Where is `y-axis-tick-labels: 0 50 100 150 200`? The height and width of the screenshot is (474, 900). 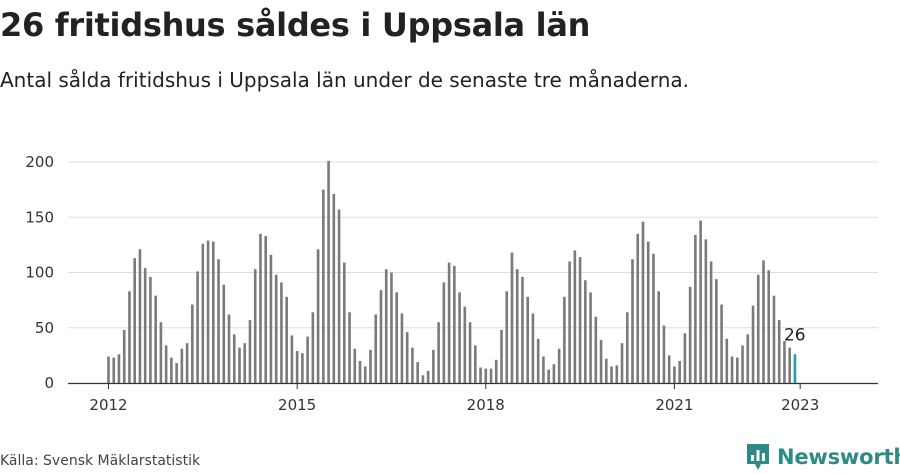 y-axis-tick-labels: 0 50 100 150 200 is located at coordinates (39, 272).